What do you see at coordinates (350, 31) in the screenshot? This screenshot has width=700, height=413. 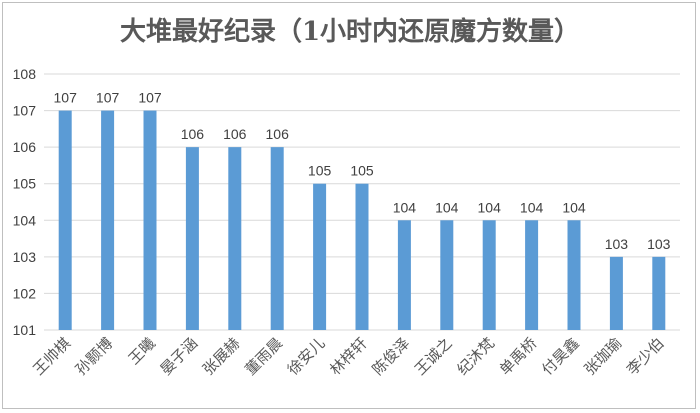 I see `chart-title: 大堆最好纪录（1小时内还原魔方数量）` at bounding box center [350, 31].